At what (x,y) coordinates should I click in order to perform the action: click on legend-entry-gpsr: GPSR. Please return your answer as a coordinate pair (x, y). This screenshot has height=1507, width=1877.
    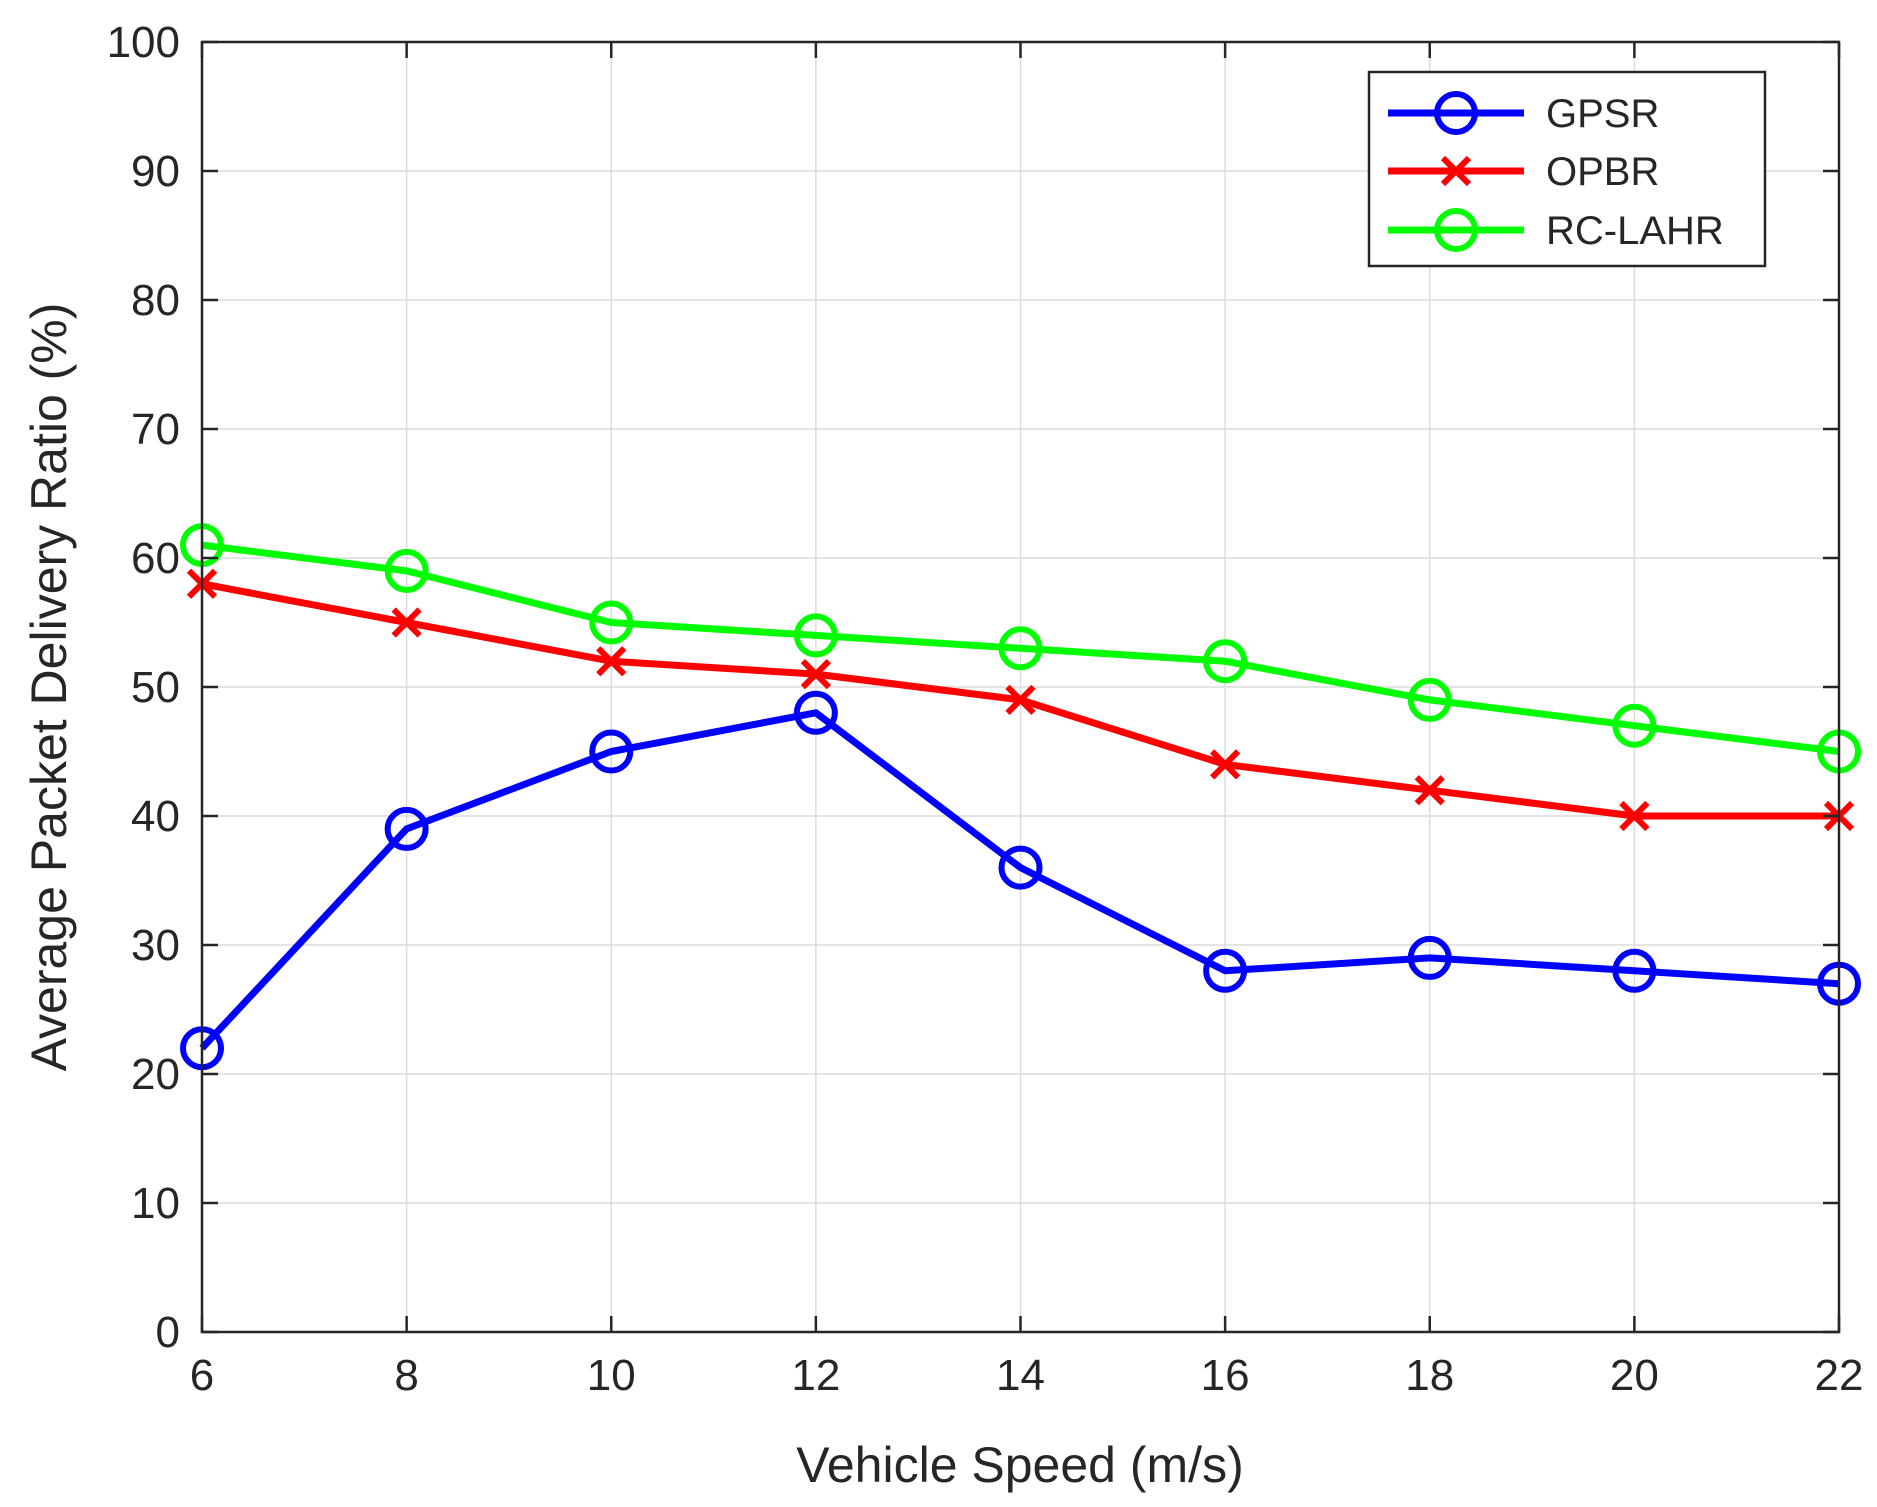
    Looking at the image, I should click on (1523, 113).